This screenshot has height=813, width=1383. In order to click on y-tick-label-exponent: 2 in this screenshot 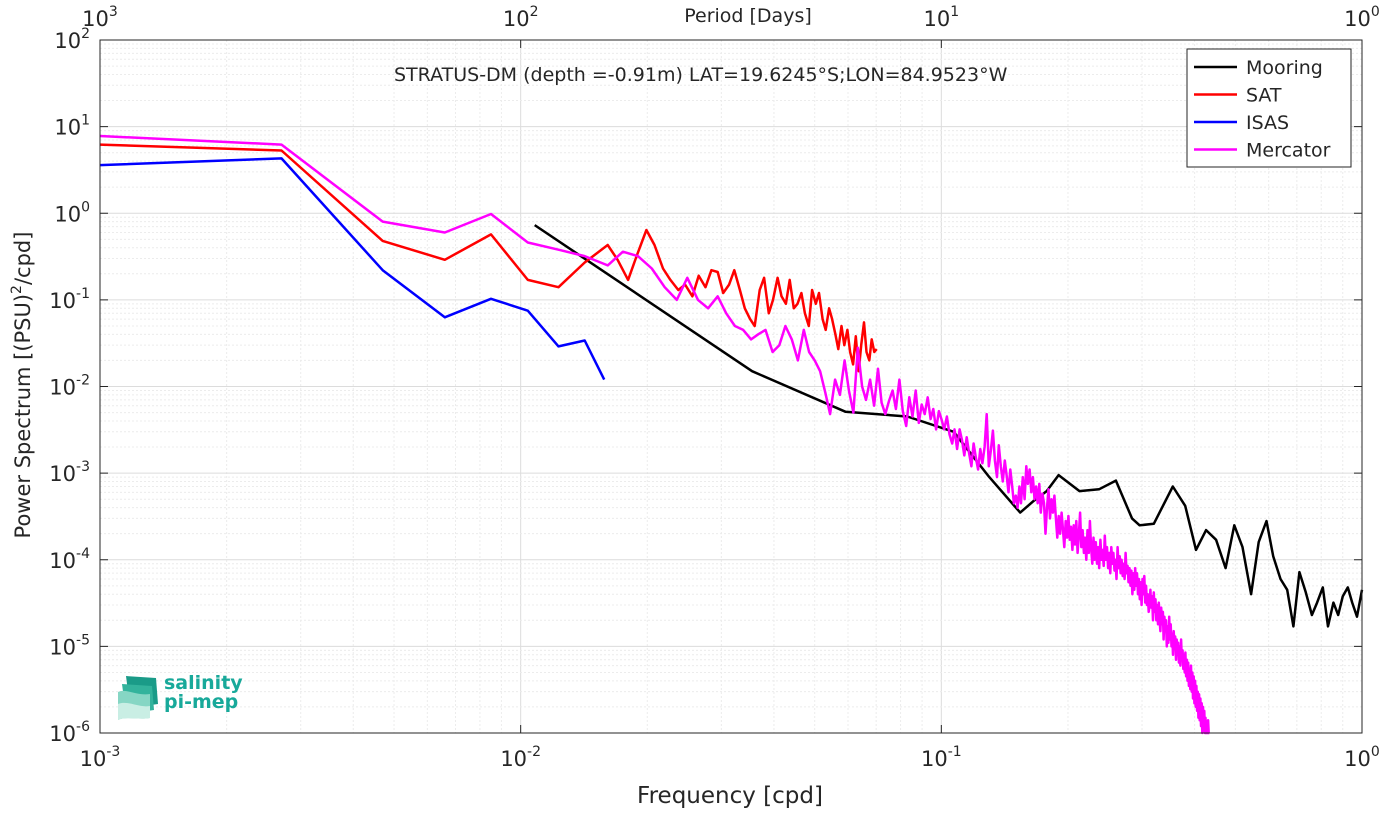, I will do `click(85, 34)`.